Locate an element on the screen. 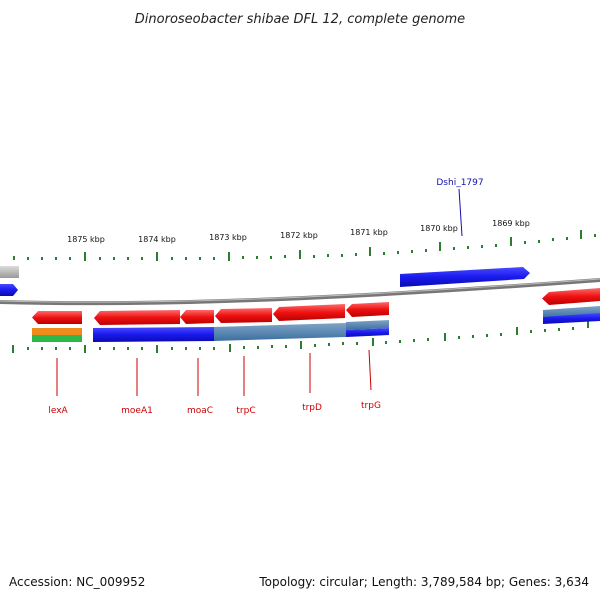  feature-label-leader is located at coordinates (460, 212).